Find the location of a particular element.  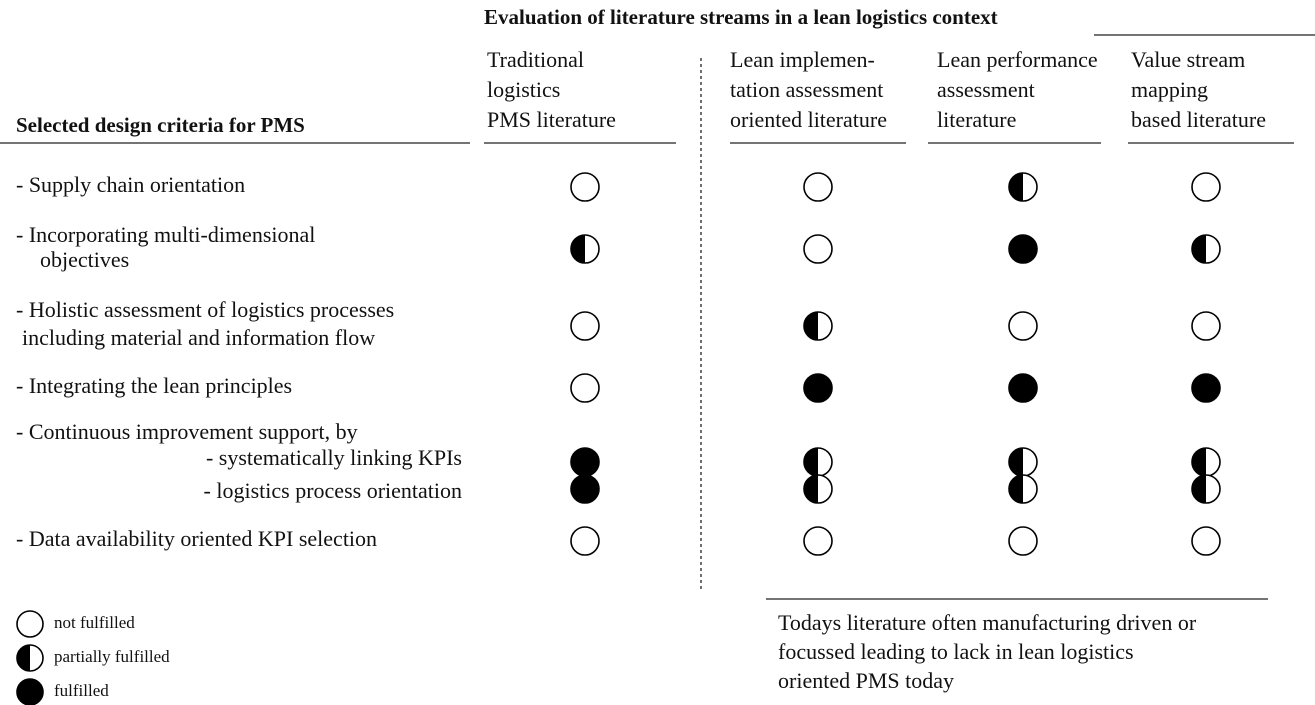

subrow-label: - logistics process orientation is located at coordinates (333, 490).